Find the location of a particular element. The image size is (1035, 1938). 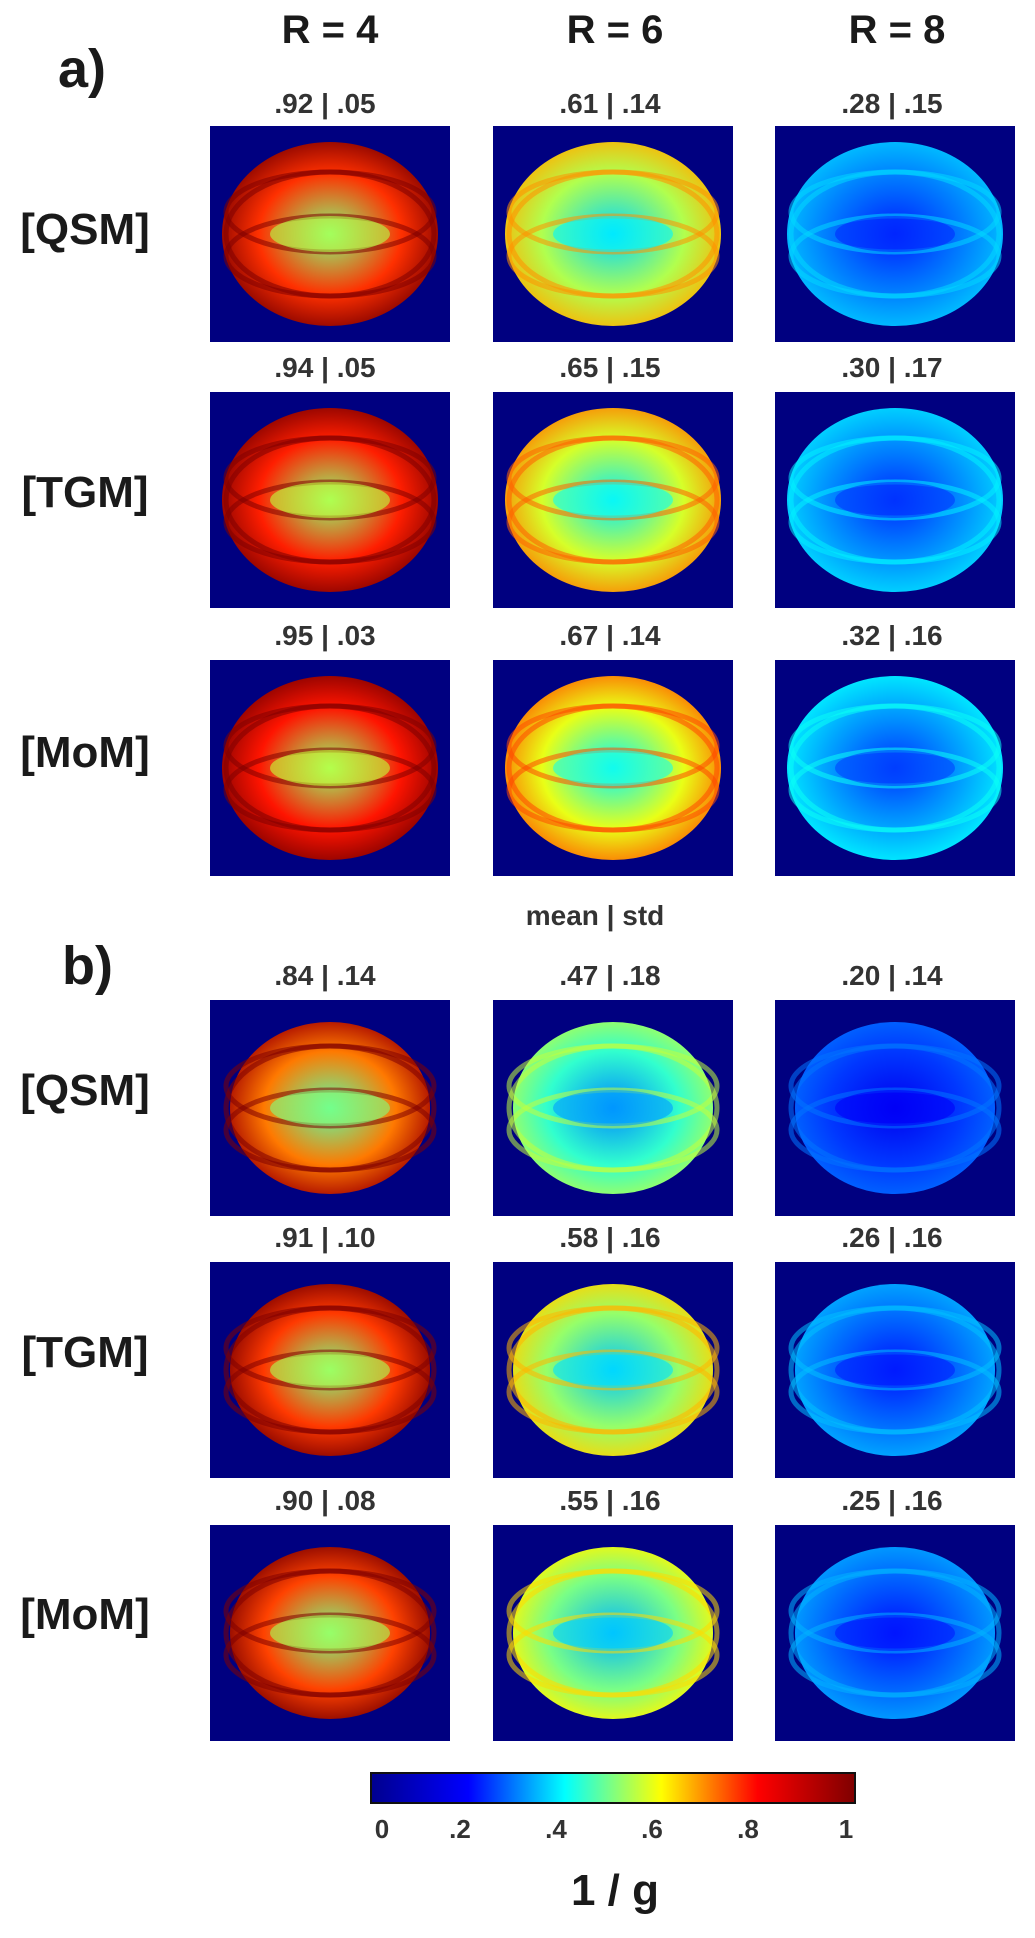

stat-caption: mean | std is located at coordinates (595, 915).